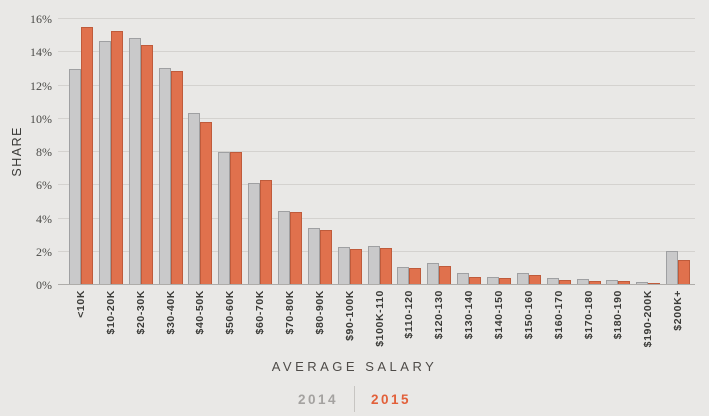  I want to click on bar-group: $190-200K, so click(648, 183).